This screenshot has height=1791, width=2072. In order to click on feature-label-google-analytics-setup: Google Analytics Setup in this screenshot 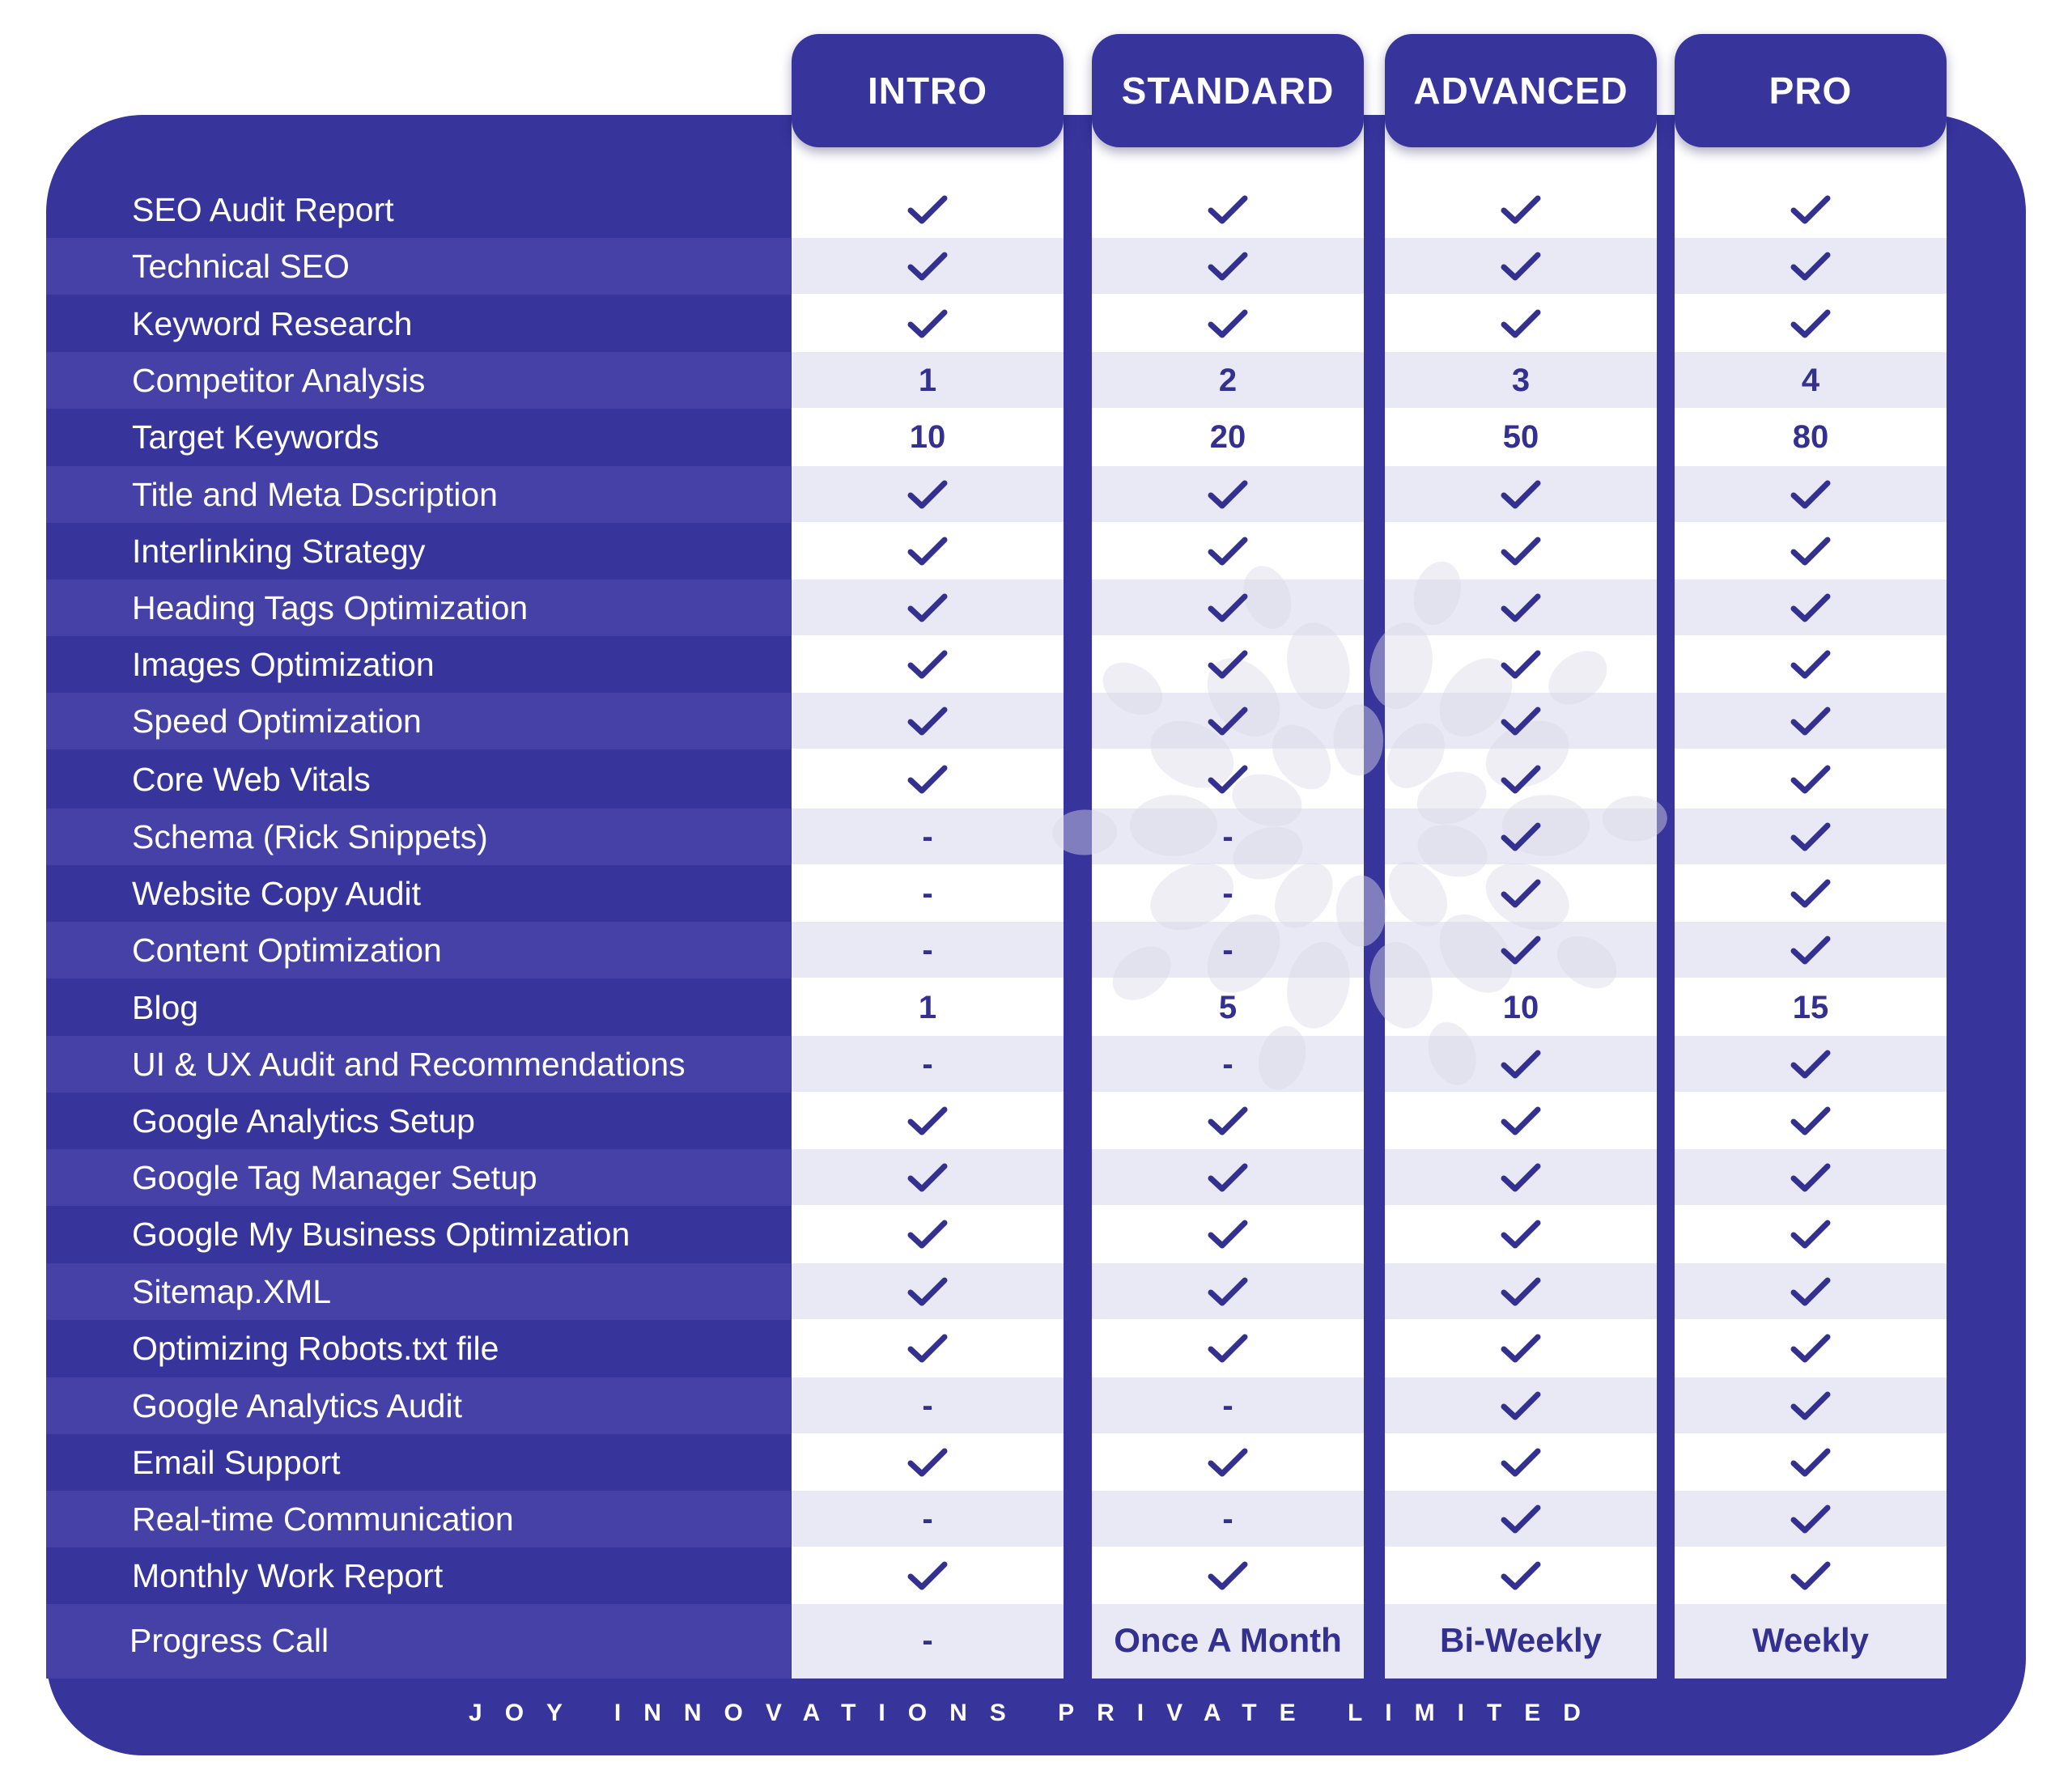, I will do `click(303, 1121)`.